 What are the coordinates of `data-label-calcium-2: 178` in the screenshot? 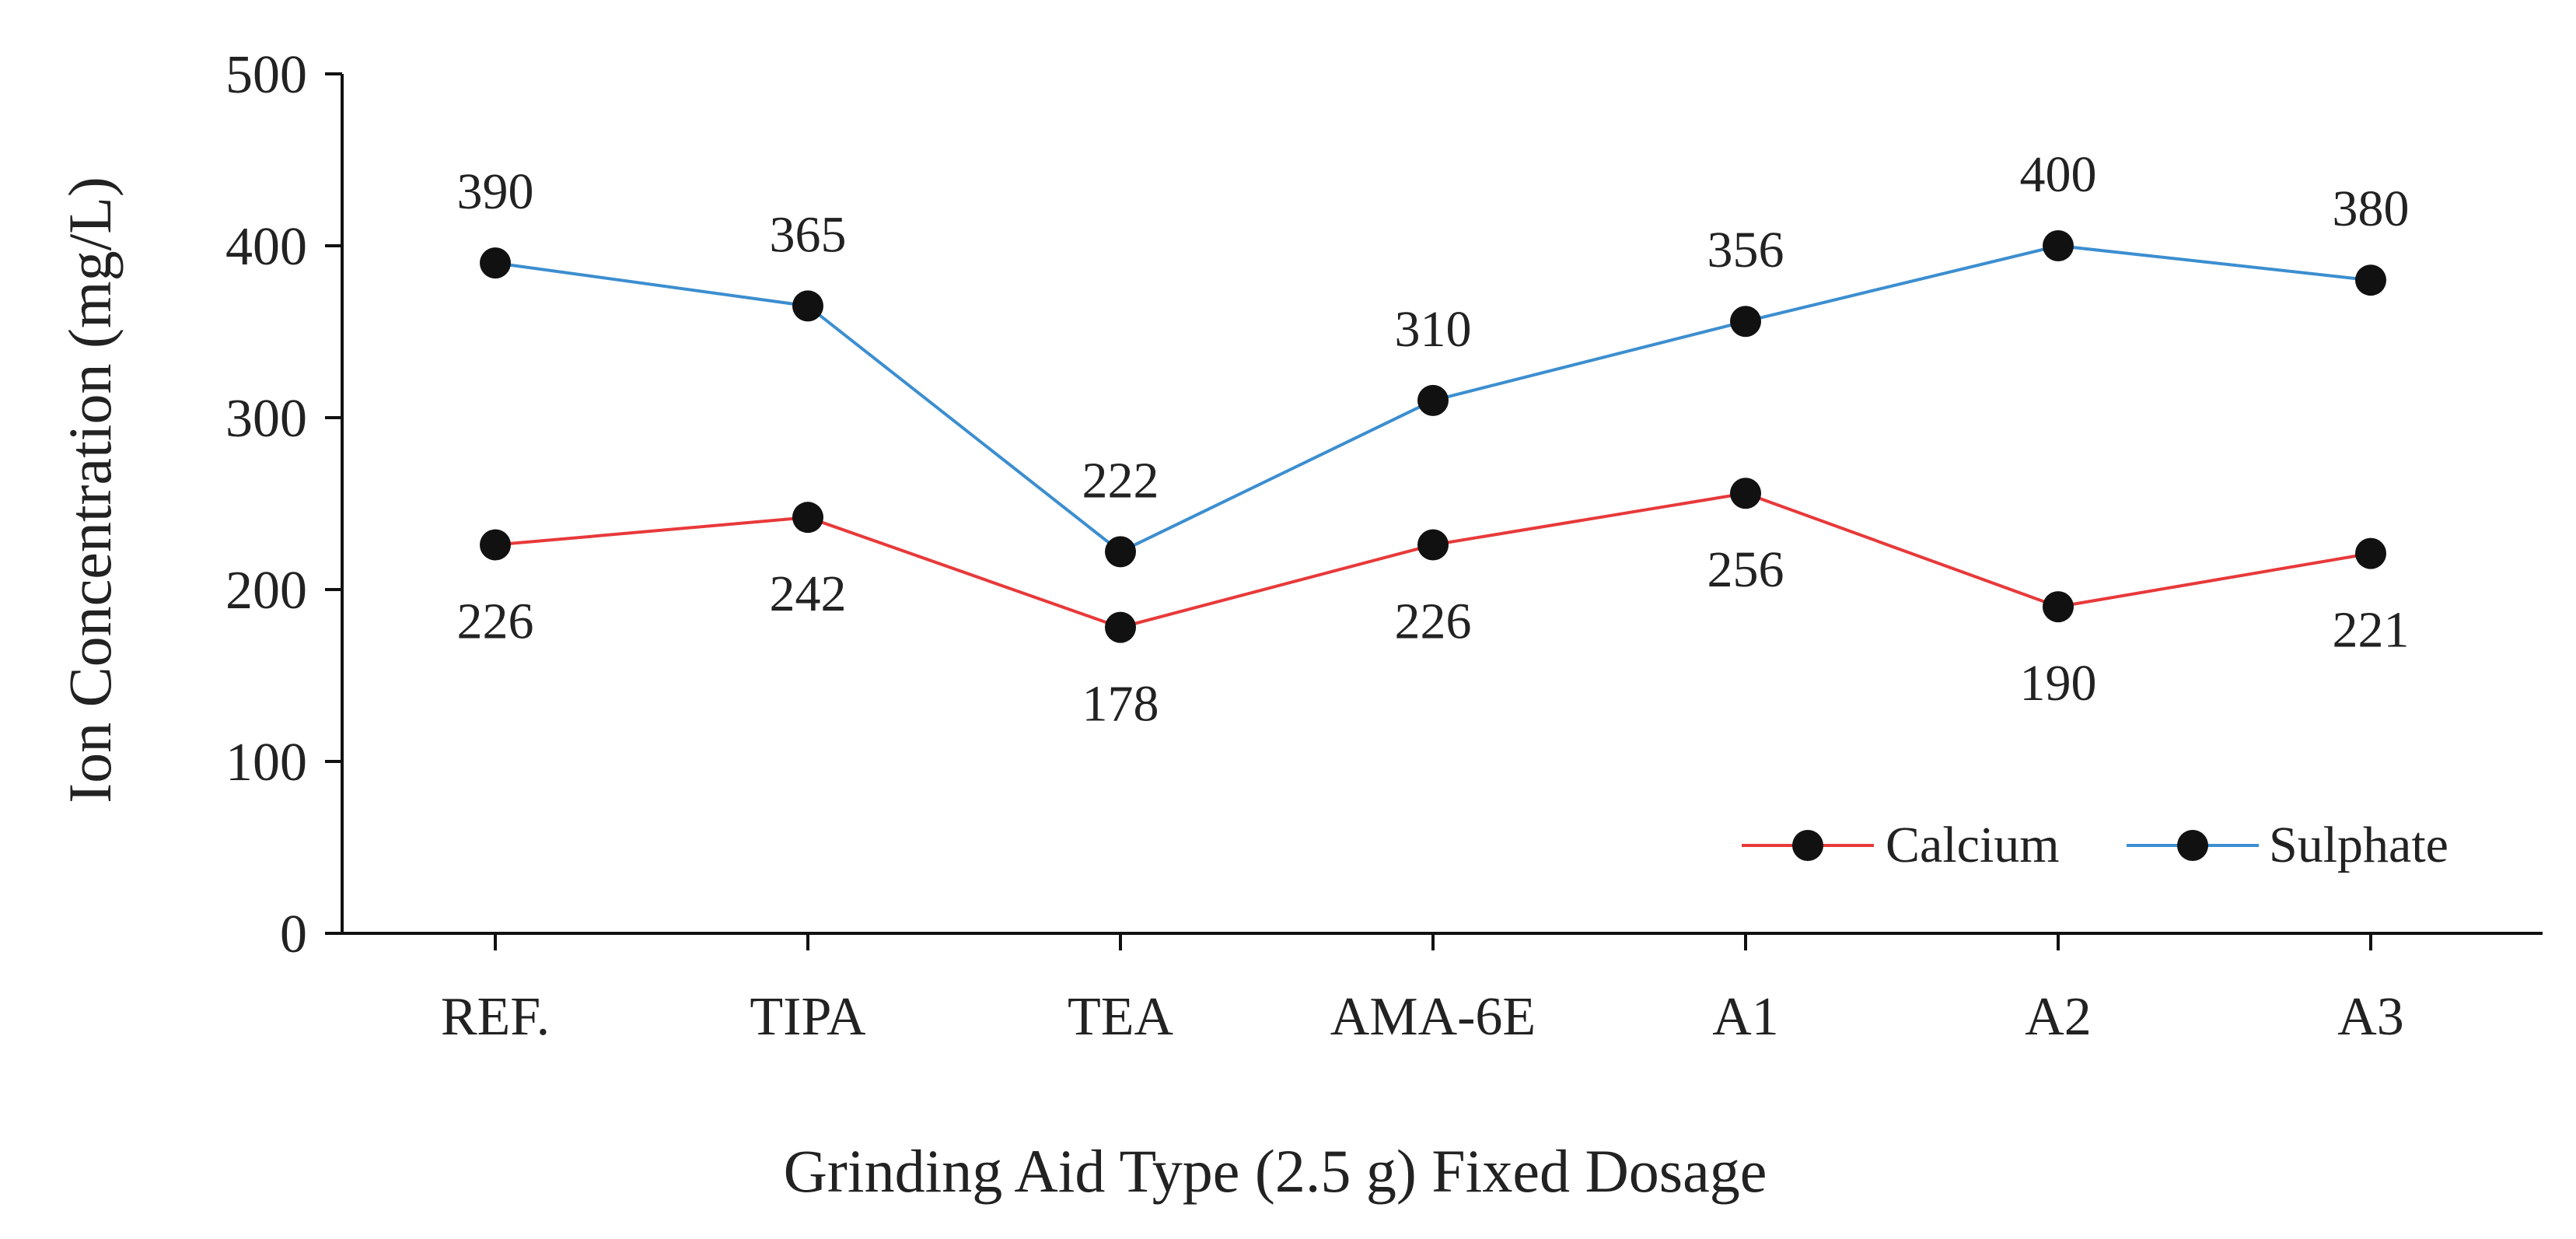 It's located at (1120, 704).